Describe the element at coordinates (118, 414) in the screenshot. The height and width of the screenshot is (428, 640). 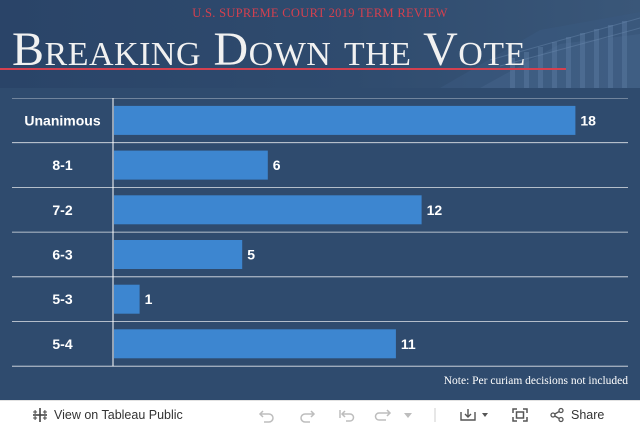
I see `view-on-tableau-label: View on Tableau Public` at that location.